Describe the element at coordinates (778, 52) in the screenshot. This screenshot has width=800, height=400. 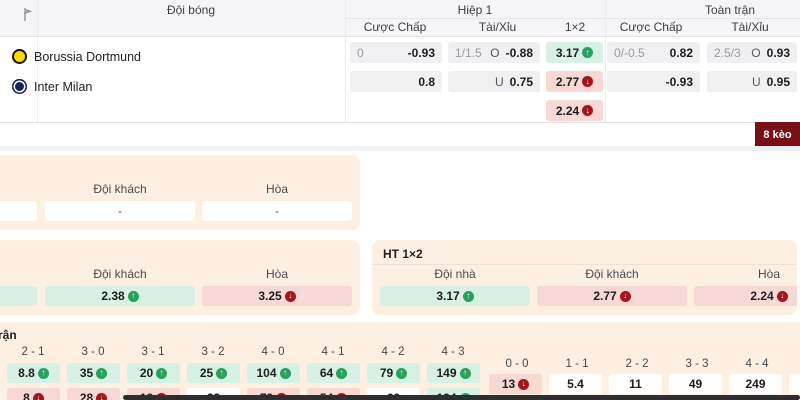
I see `odds-value: 0.93` at that location.